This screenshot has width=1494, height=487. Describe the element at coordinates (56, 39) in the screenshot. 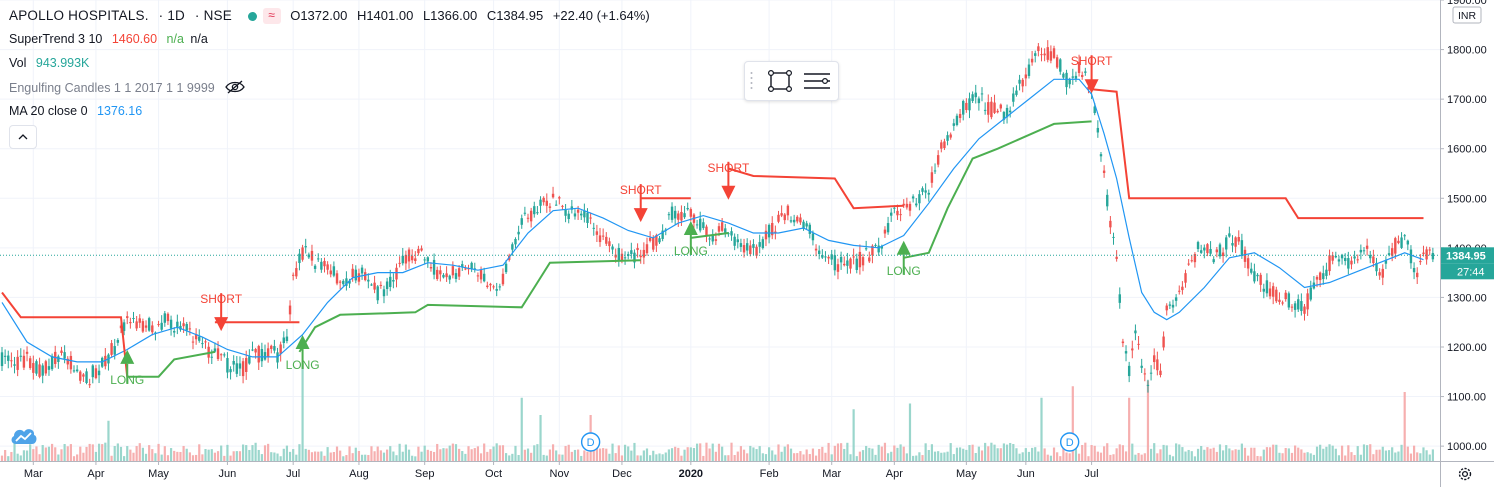

I see `supertrend-label: SuperTrend 3 10` at that location.